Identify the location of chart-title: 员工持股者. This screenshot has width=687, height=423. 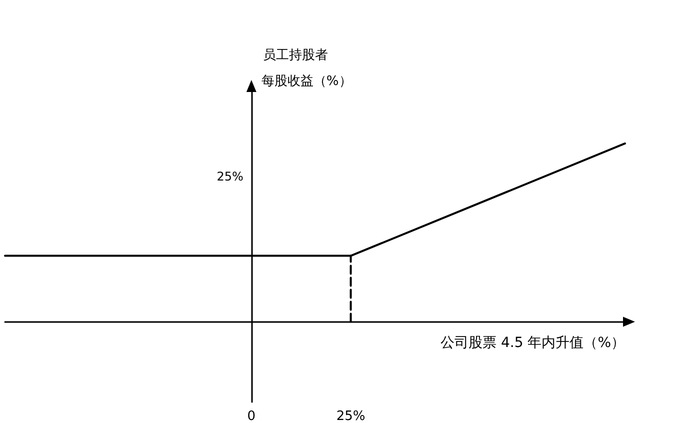
(295, 55).